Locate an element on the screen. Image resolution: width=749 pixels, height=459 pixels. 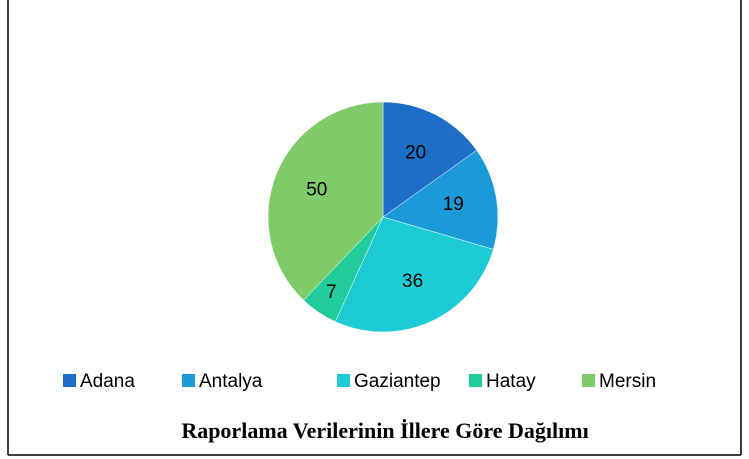
data-label: 19 is located at coordinates (453, 204).